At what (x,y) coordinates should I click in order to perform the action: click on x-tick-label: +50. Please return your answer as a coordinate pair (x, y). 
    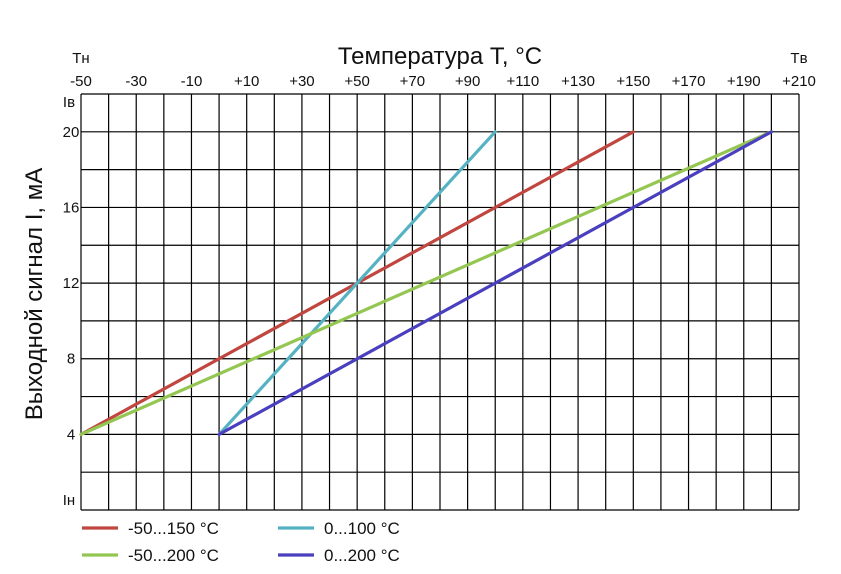
    Looking at the image, I should click on (356, 81).